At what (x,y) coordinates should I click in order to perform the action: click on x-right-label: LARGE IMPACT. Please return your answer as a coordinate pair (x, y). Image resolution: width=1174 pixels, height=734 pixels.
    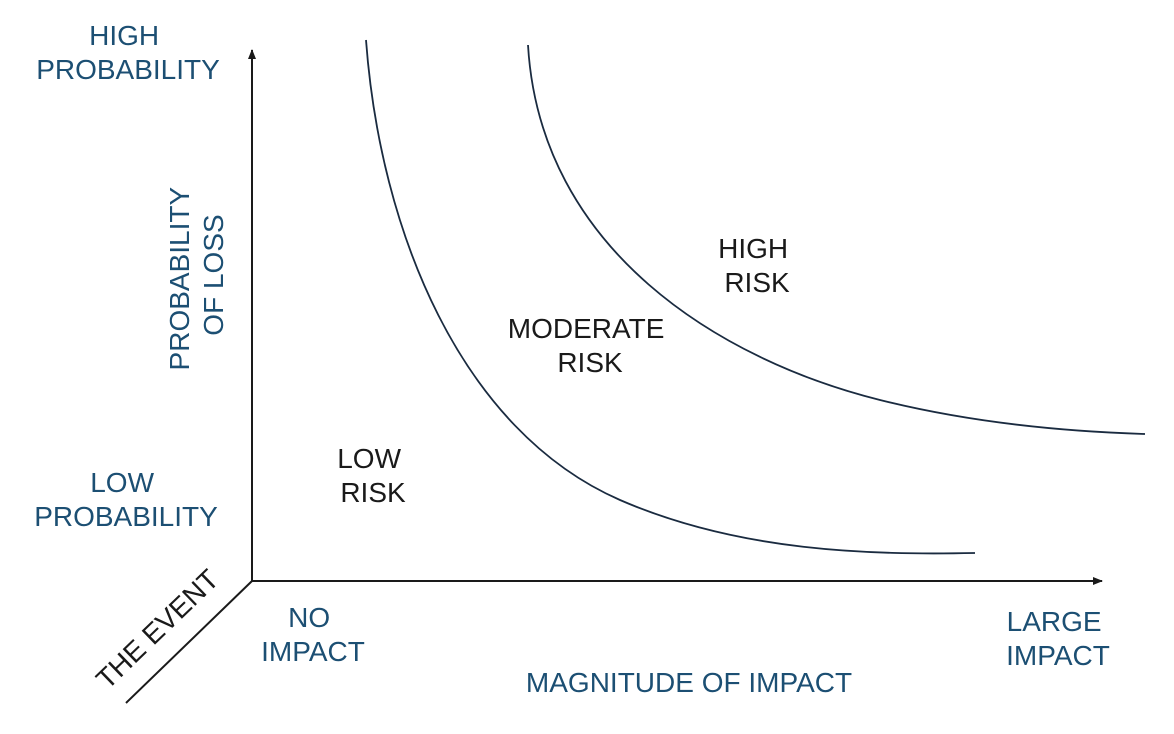
    Looking at the image, I should click on (1058, 638).